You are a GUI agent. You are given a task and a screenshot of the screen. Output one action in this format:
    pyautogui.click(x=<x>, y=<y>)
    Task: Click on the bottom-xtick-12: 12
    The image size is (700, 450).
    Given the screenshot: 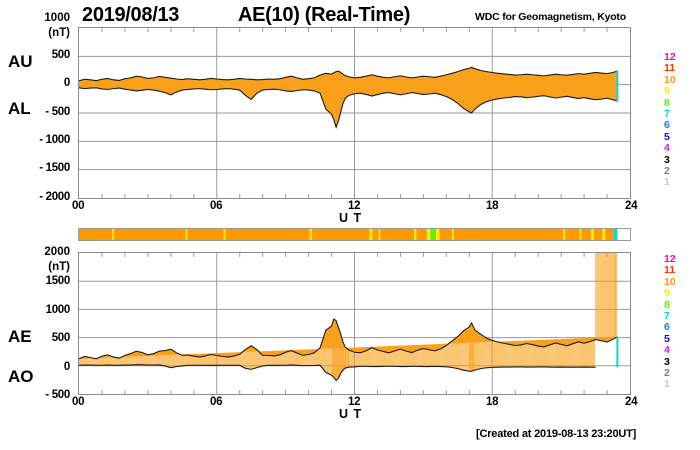 What is the action you would take?
    pyautogui.click(x=354, y=402)
    